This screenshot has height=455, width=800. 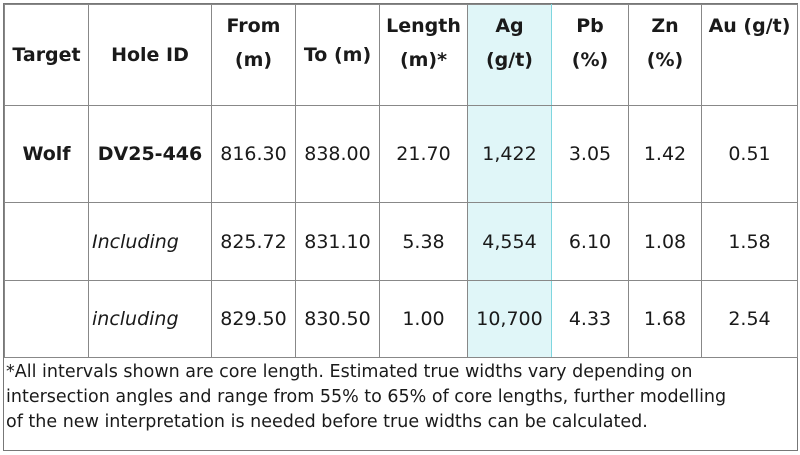 What do you see at coordinates (337, 154) in the screenshot?
I see `table-cell: 838.00` at bounding box center [337, 154].